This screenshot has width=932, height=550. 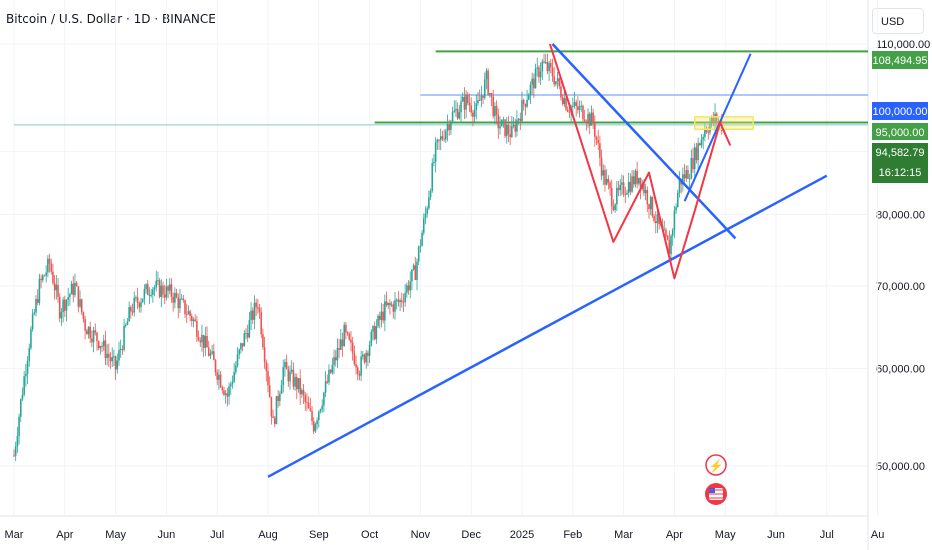 I want to click on y-tick-label: 80,000.00, so click(x=900, y=215).